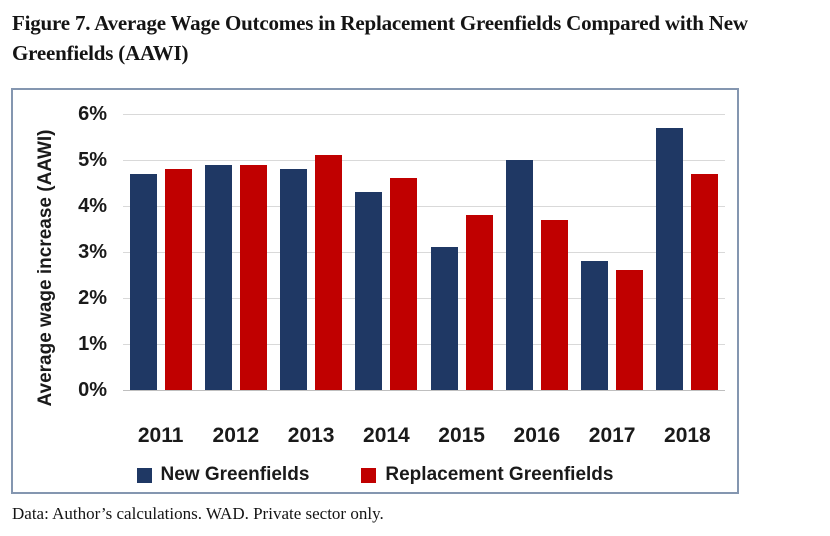 This screenshot has height=536, width=830. I want to click on x-axis-label-2017: 2017, so click(612, 435).